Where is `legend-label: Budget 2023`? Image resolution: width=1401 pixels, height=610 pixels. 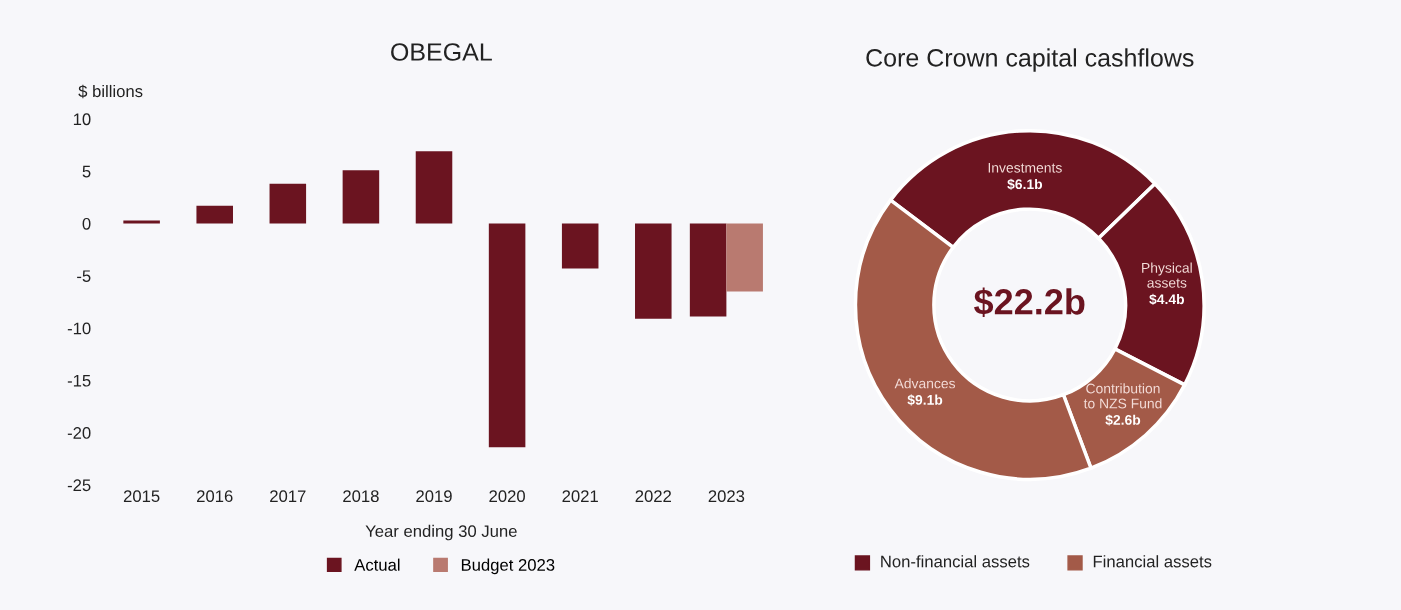
legend-label: Budget 2023 is located at coordinates (508, 566).